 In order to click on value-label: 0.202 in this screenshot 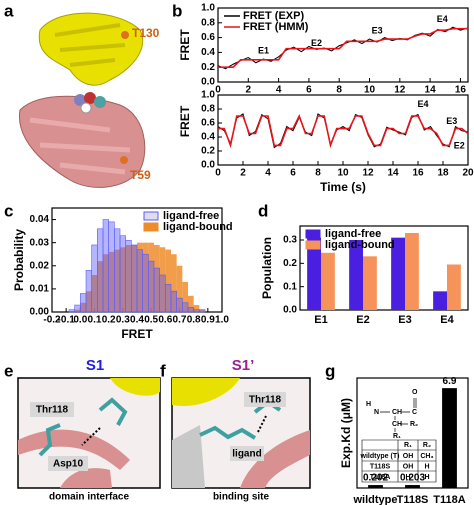, I will do `click(375, 478)`.